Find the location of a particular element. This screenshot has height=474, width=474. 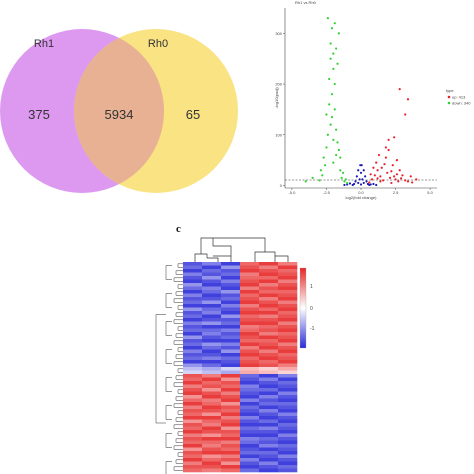

heatmap-cells is located at coordinates (240, 367).